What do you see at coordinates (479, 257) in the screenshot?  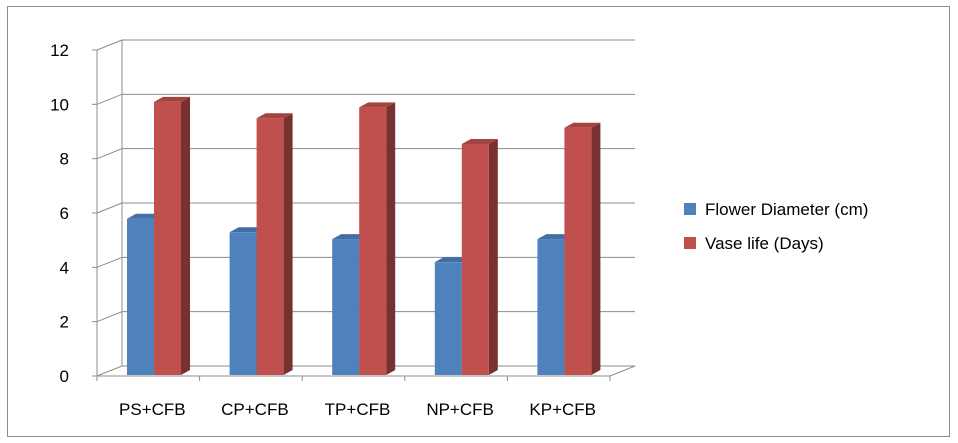 I see `bar-vase-life-days-np-cfb` at bounding box center [479, 257].